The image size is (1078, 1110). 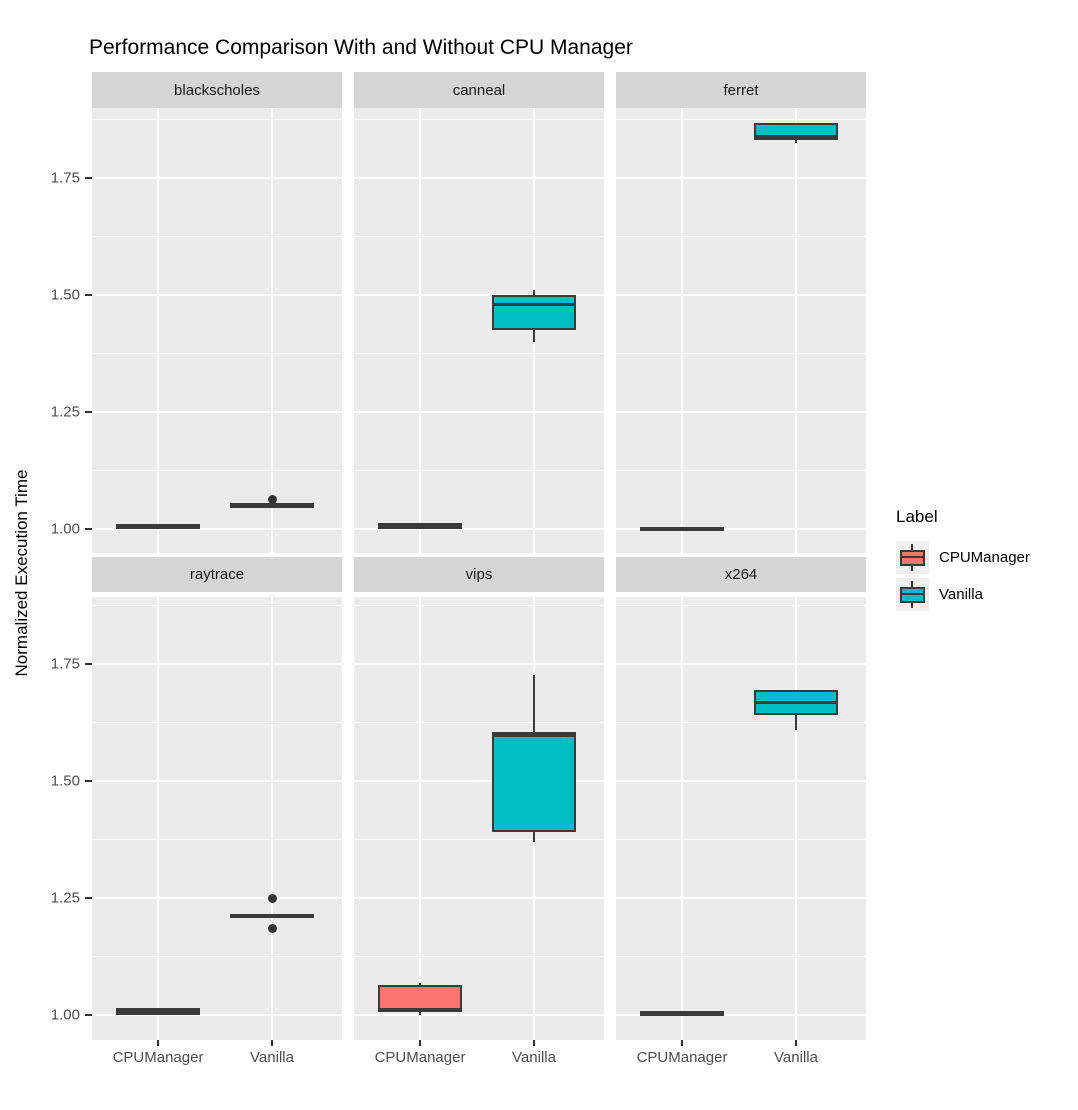 I want to click on facet-panel-blackscholes, so click(x=217, y=330).